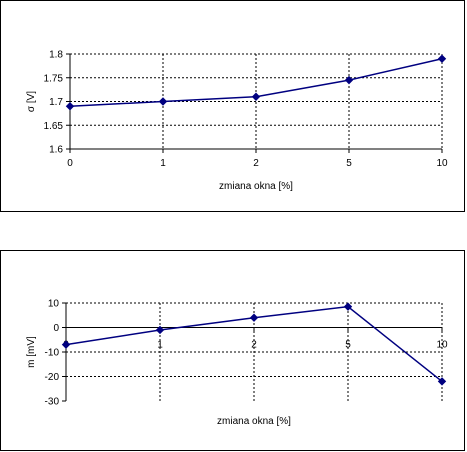 Image resolution: width=467 pixels, height=452 pixels. What do you see at coordinates (56, 150) in the screenshot?
I see `sigma-y-tick-label: 1.6` at bounding box center [56, 150].